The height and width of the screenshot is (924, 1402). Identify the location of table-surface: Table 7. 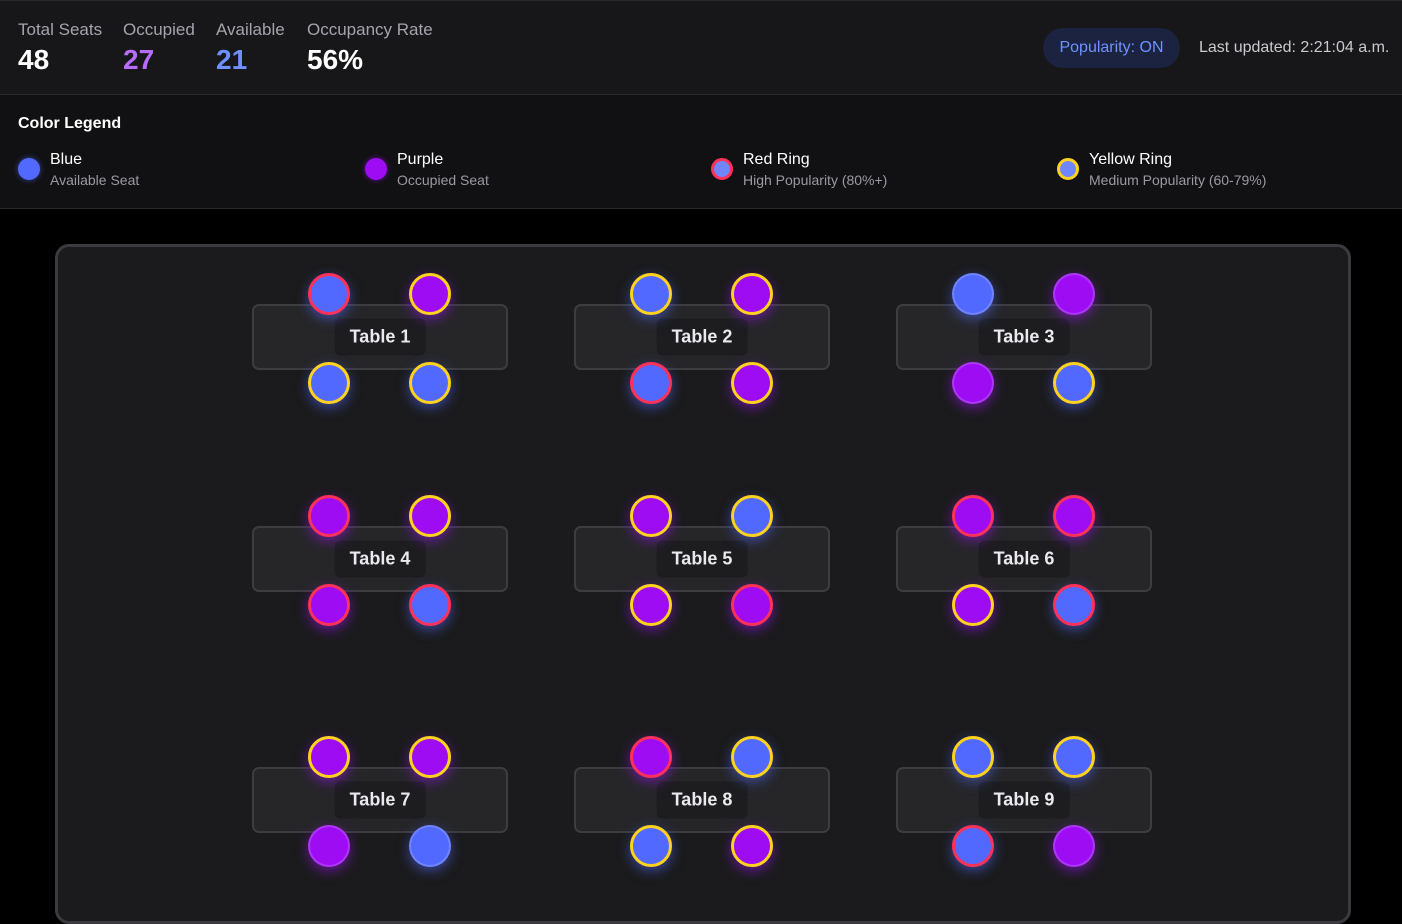
(380, 800).